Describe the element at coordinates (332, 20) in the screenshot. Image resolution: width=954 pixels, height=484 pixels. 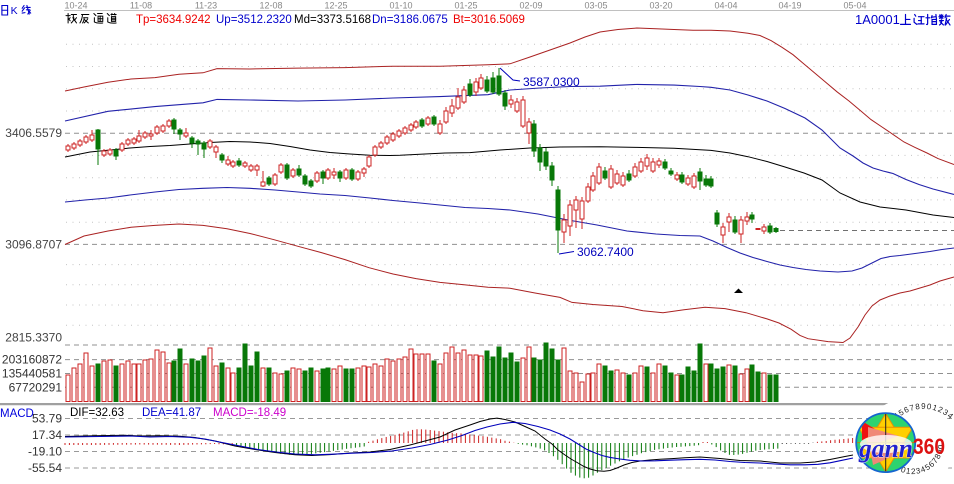
I see `svg-text: Md=3373.5168` at that location.